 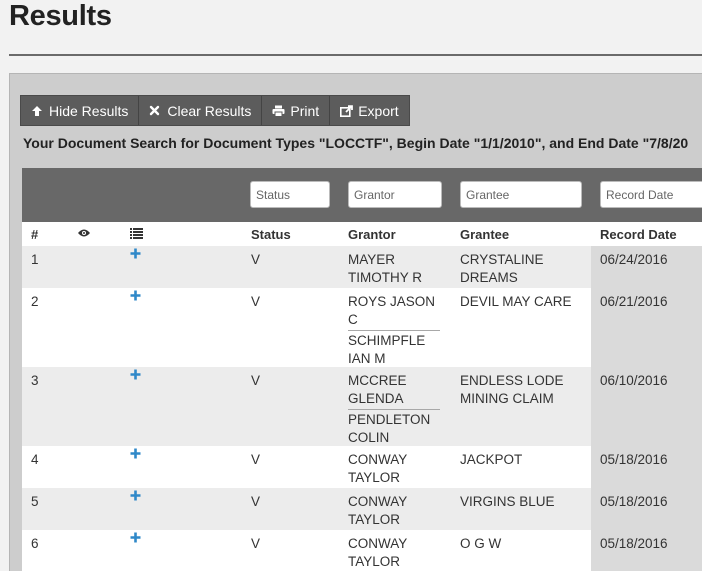 I want to click on print-button: Print, so click(x=296, y=110).